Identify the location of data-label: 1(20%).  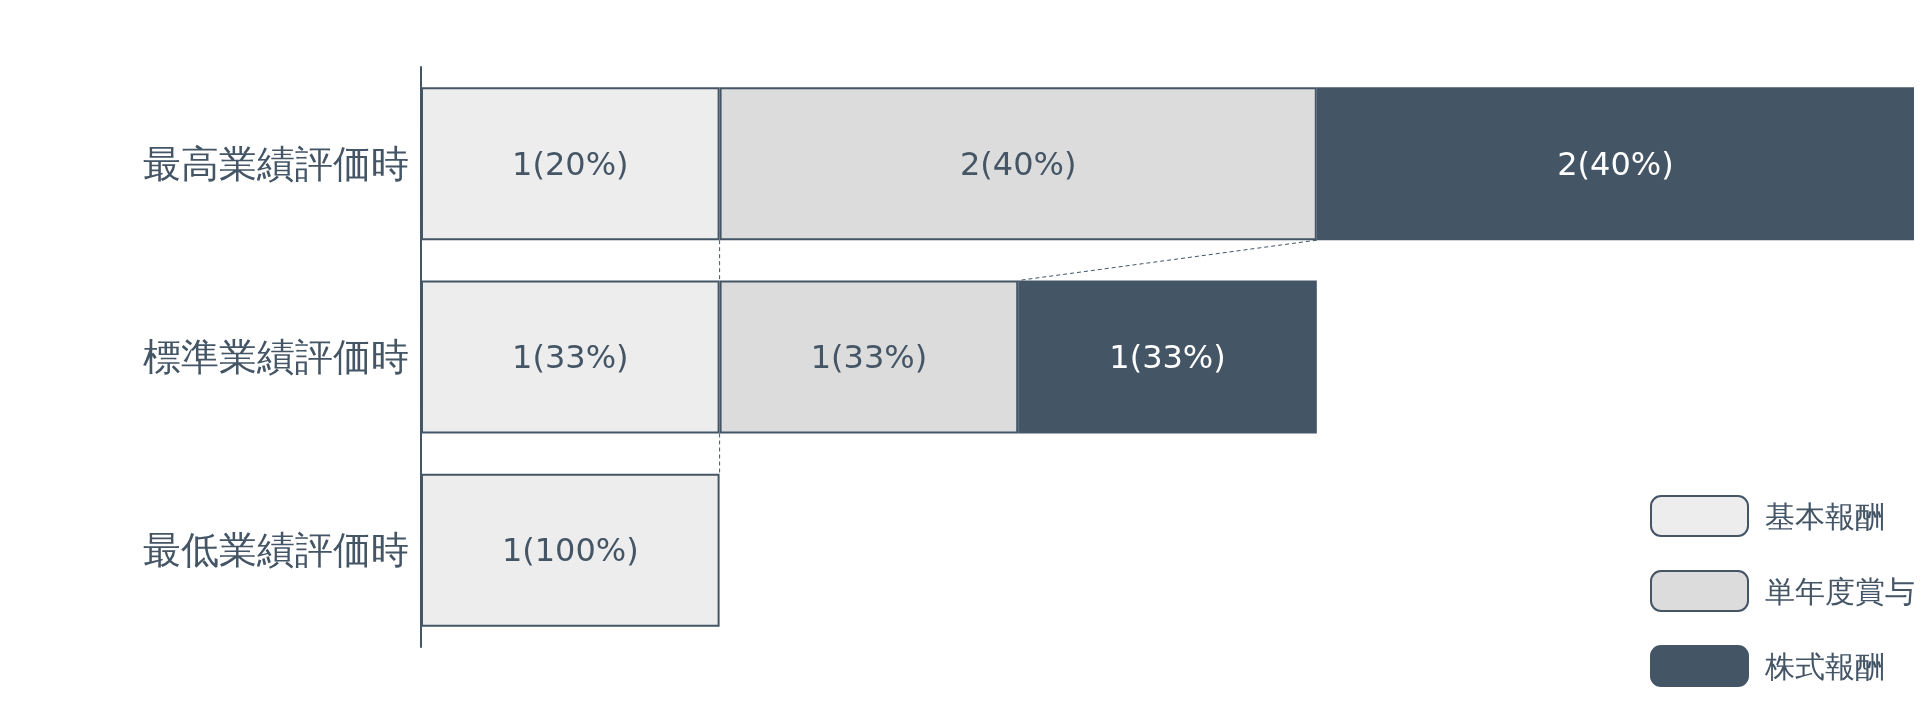
(570, 163).